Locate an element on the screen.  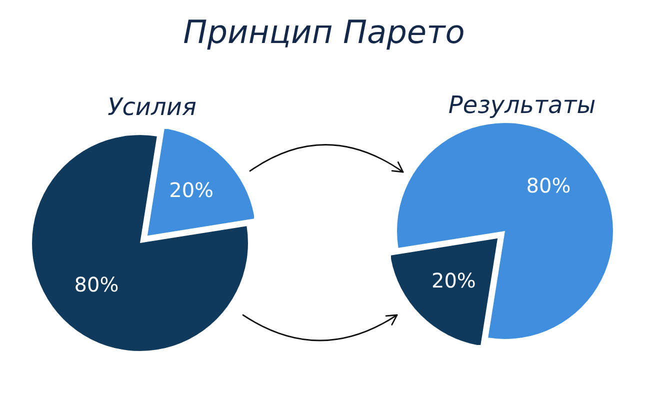
chart-title: Результаты is located at coordinates (522, 105).